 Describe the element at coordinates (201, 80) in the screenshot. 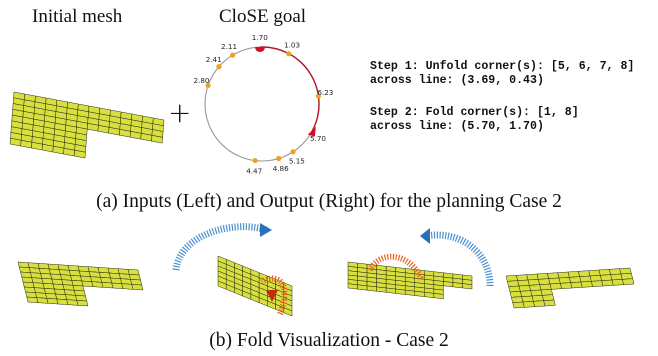

I see `goal-point-label: 2.80` at that location.